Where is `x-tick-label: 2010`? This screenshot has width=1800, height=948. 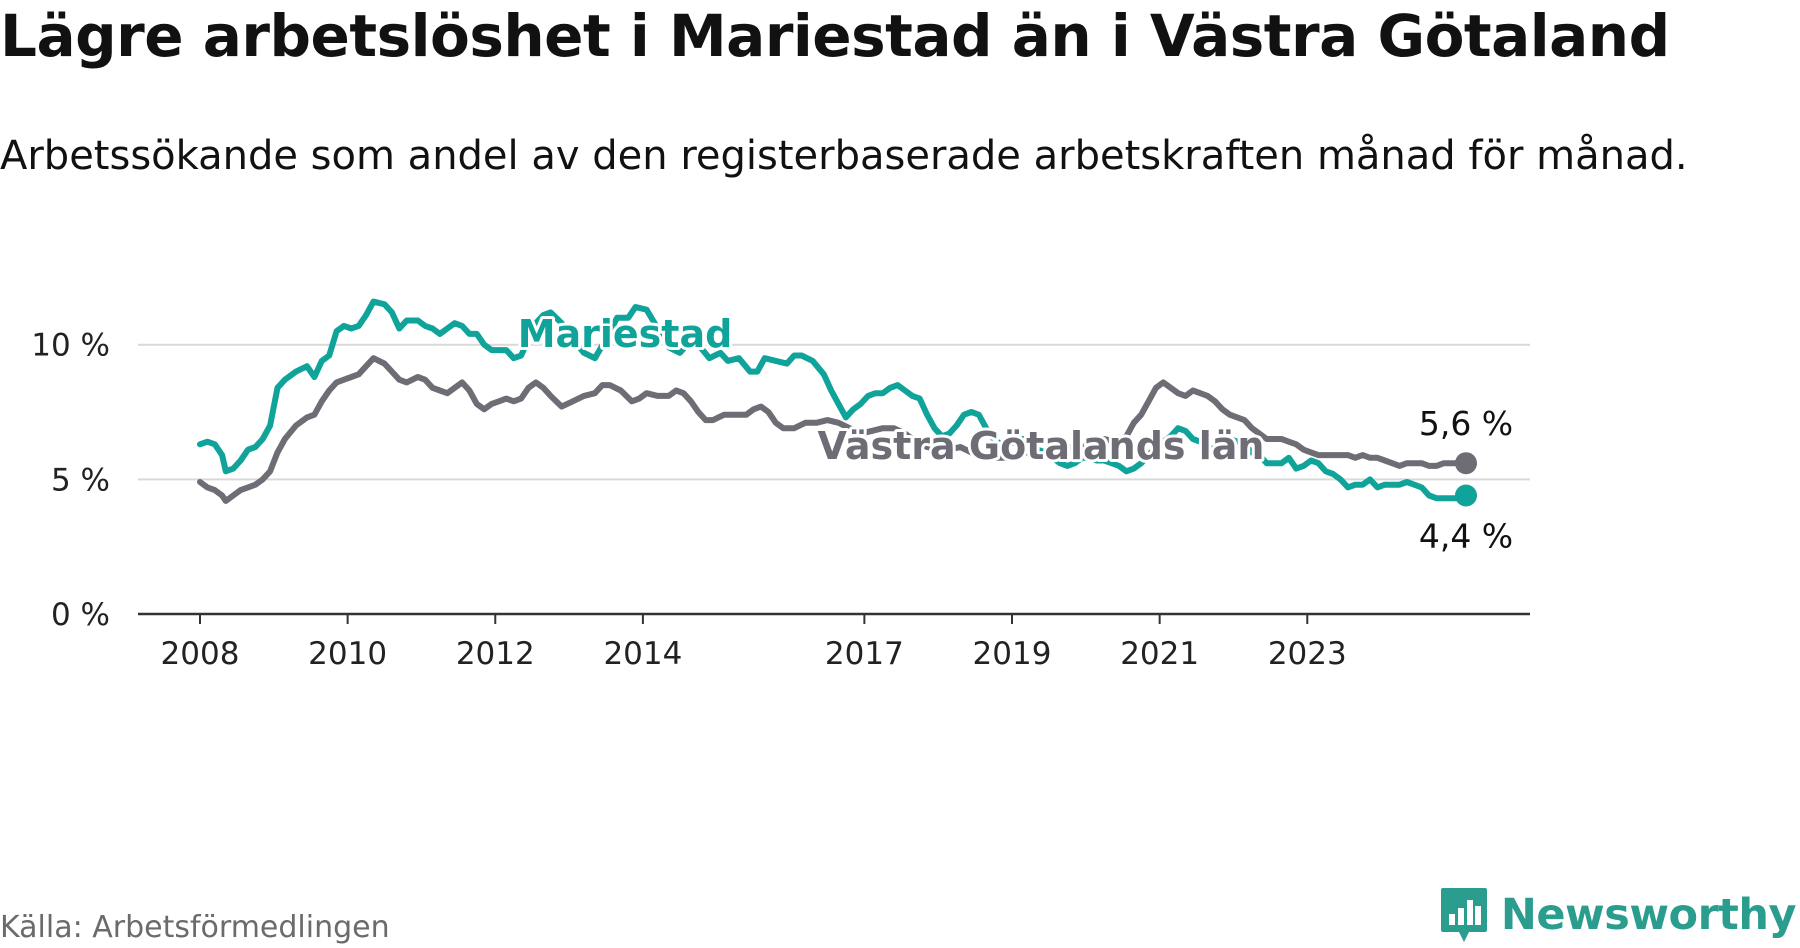
x-tick-label: 2010 is located at coordinates (347, 654).